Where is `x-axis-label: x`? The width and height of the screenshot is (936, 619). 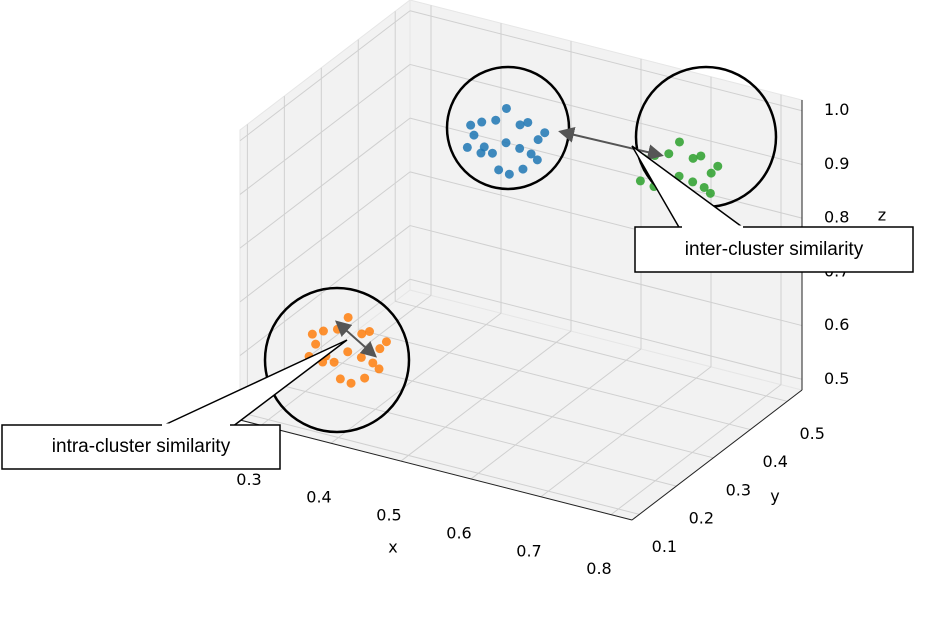 x-axis-label: x is located at coordinates (392, 547).